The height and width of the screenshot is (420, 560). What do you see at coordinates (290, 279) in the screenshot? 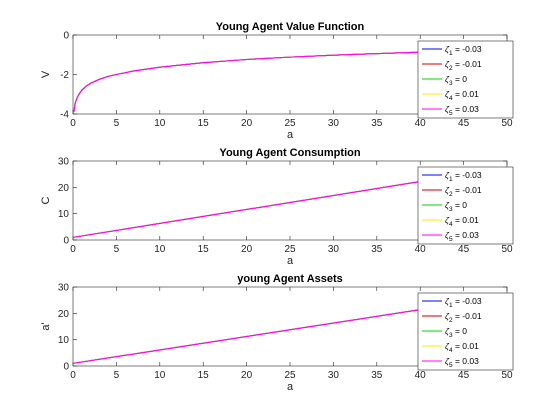
I see `chart-title: young Agent Assets` at bounding box center [290, 279].